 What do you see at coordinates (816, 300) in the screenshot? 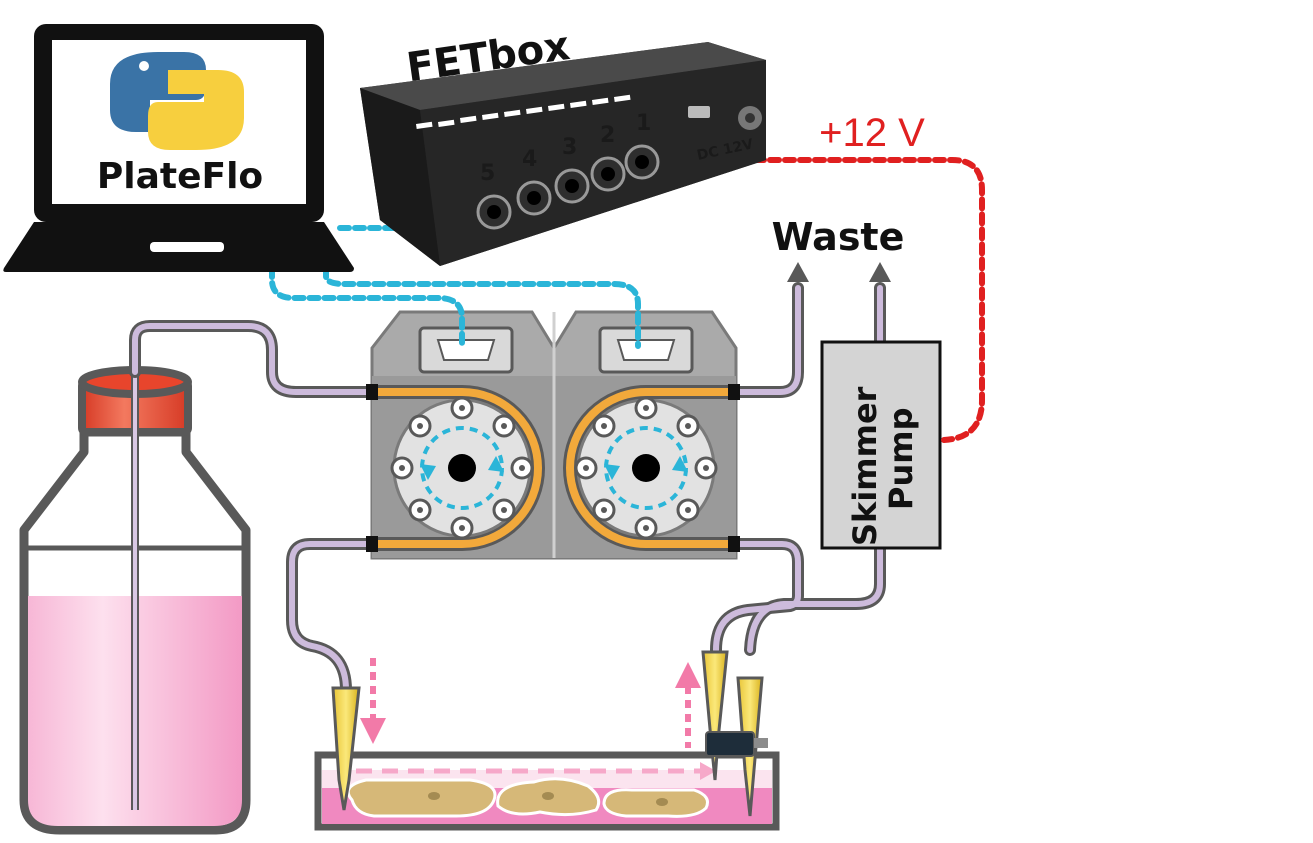
I see `power-cable` at bounding box center [816, 300].